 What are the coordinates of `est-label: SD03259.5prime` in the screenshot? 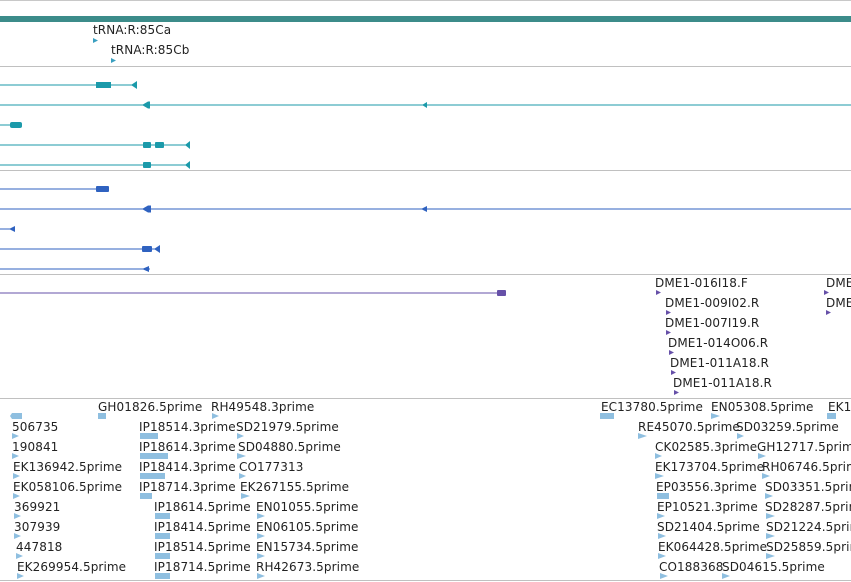 It's located at (787, 427).